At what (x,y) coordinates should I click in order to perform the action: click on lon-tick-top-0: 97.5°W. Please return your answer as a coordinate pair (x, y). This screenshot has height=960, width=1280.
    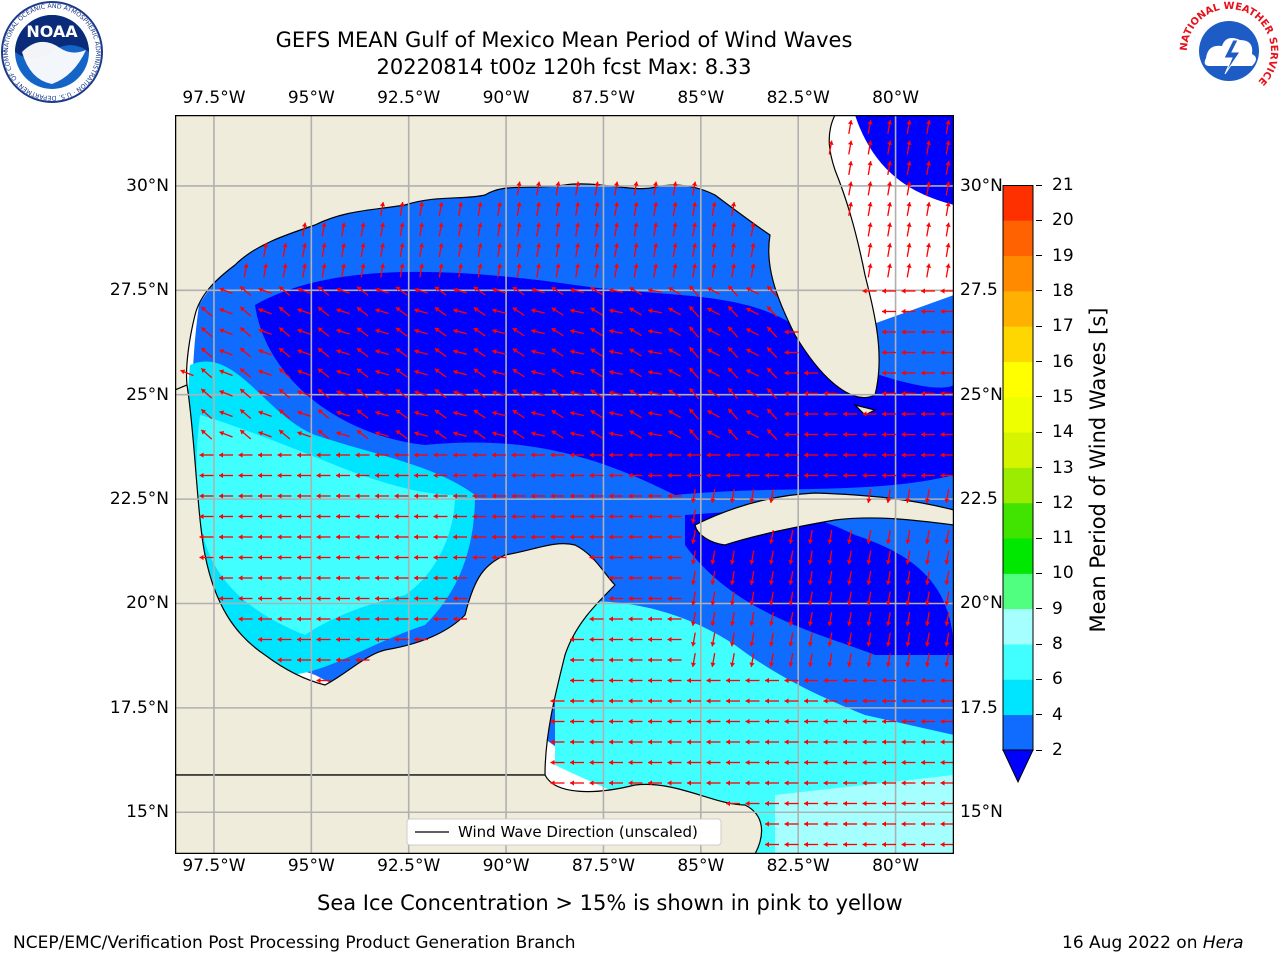
    Looking at the image, I should click on (214, 98).